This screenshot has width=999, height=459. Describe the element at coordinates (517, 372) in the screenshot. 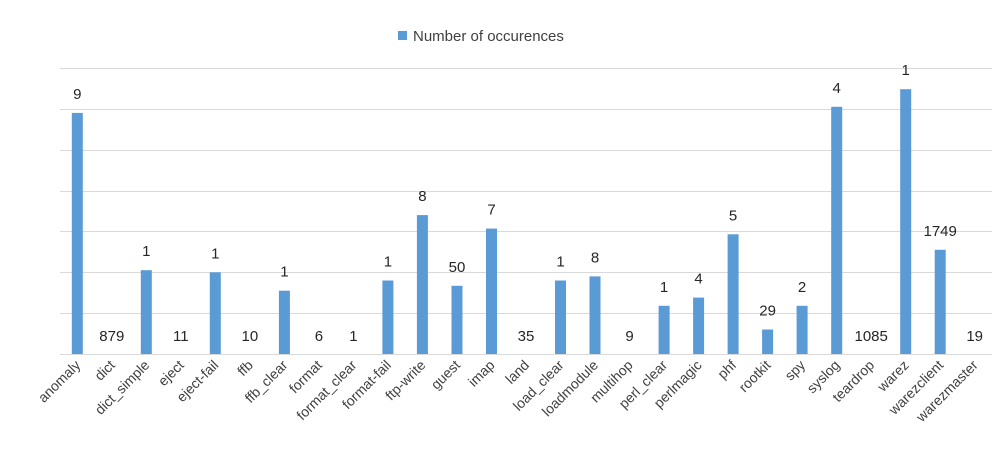

I see `x-tick-label-land: land` at that location.